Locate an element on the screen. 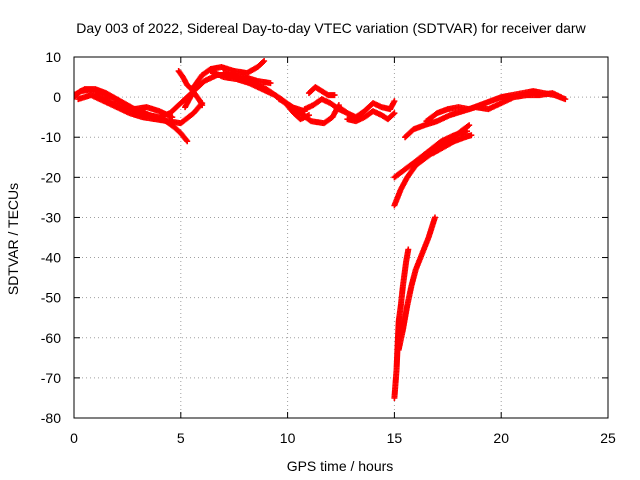 The width and height of the screenshot is (640, 480). x-tick-label: 5 is located at coordinates (181, 438).